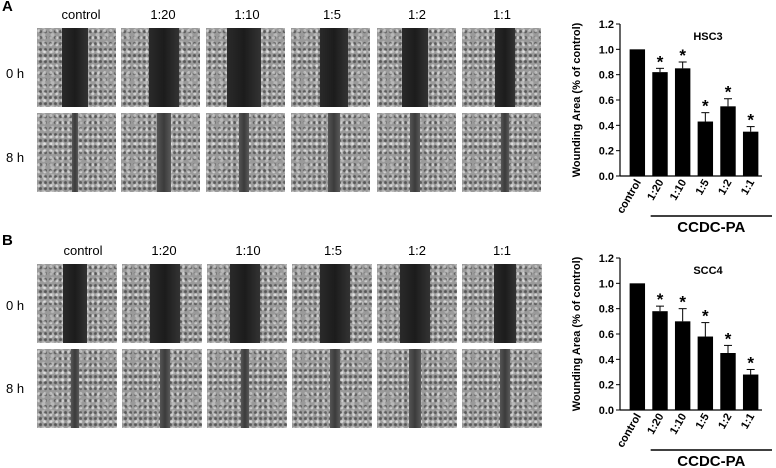 This screenshot has width=776, height=468. What do you see at coordinates (502, 250) in the screenshot?
I see `col-label-b-1-1: 1:1` at bounding box center [502, 250].